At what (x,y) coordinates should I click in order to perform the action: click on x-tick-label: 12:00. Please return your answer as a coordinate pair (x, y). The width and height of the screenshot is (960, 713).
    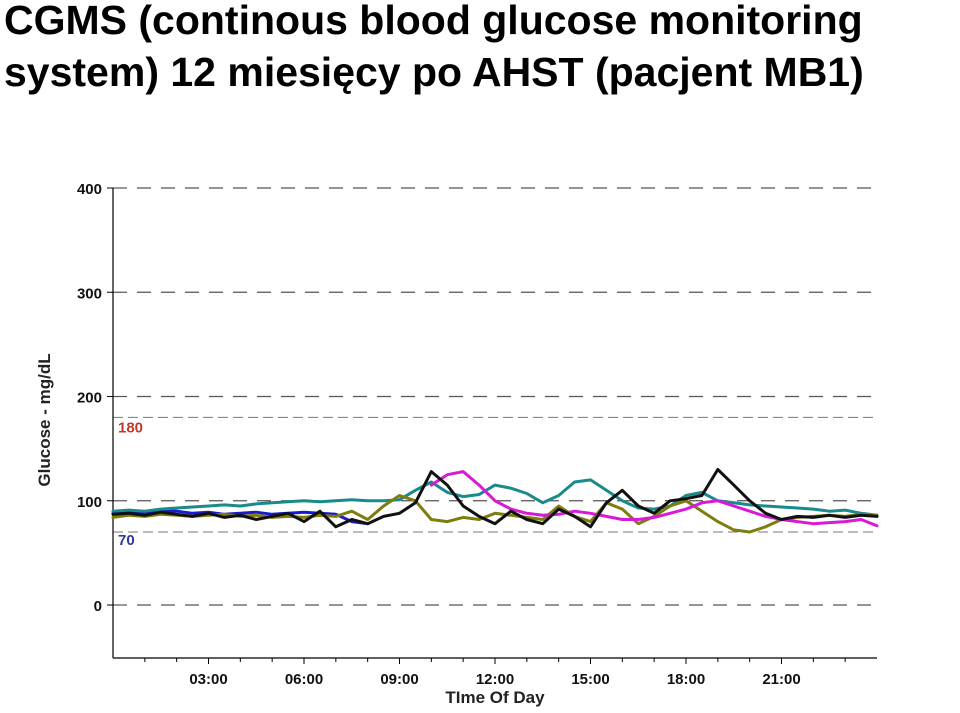
    Looking at the image, I should click on (495, 679).